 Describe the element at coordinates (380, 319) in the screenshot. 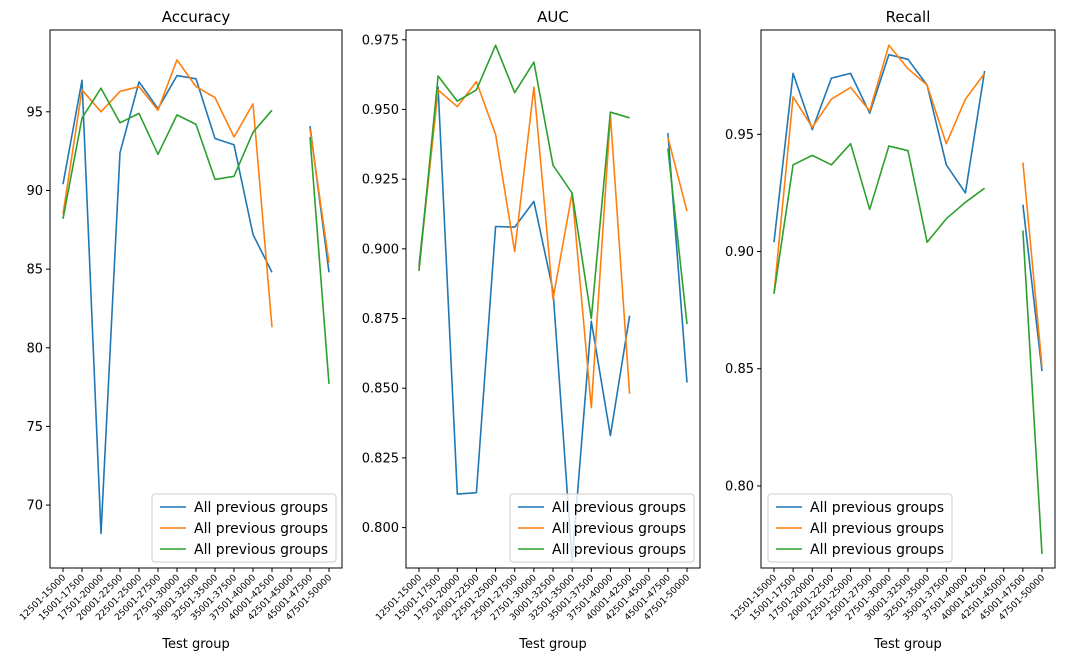

I see `y-tick-label: 0.875` at that location.